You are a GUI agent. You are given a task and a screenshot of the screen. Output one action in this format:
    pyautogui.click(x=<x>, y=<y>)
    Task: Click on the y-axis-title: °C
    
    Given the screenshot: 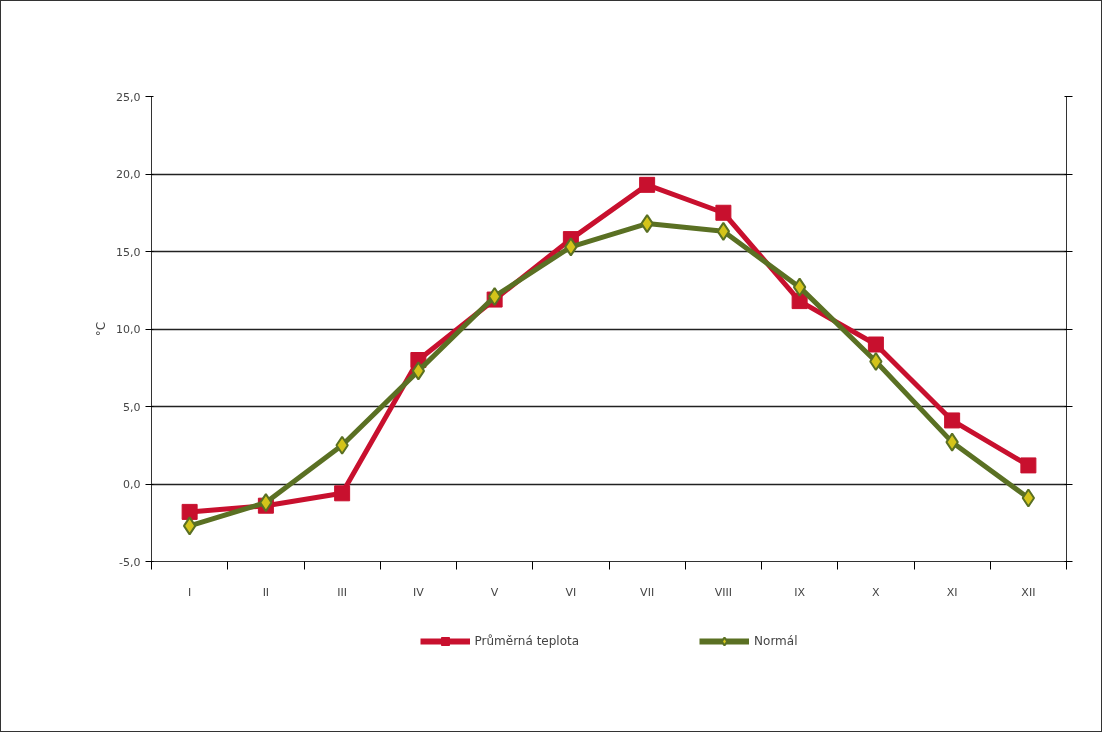 What is the action you would take?
    pyautogui.click(x=101, y=329)
    